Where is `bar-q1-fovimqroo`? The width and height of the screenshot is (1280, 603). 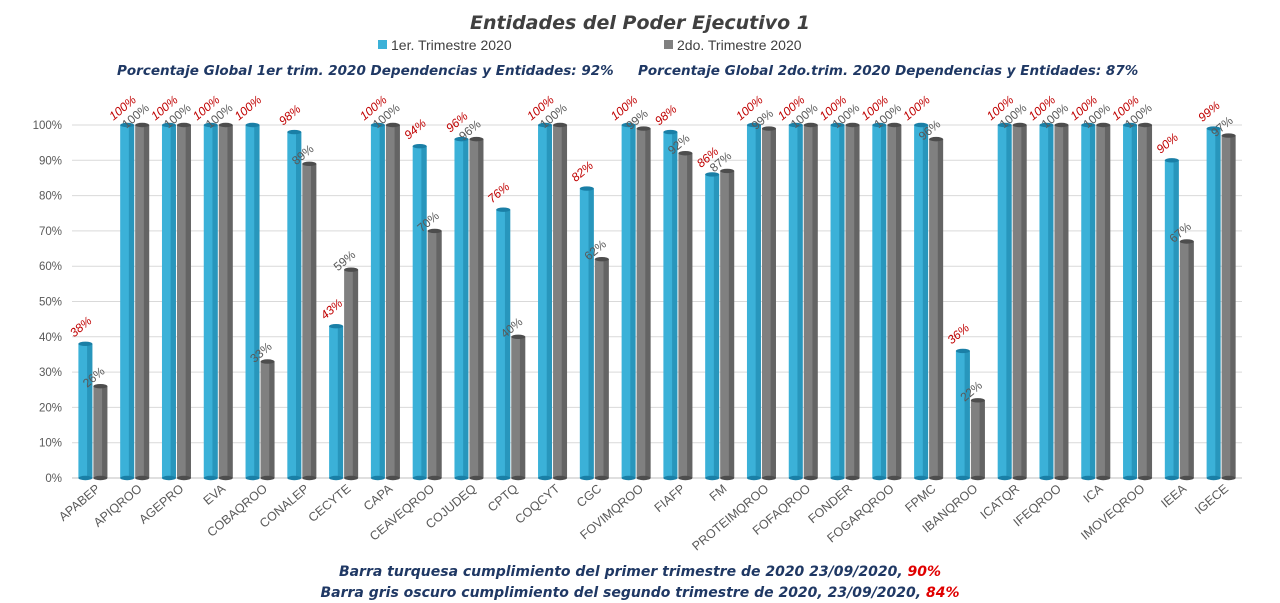 bar-q1-fovimqroo is located at coordinates (628, 301).